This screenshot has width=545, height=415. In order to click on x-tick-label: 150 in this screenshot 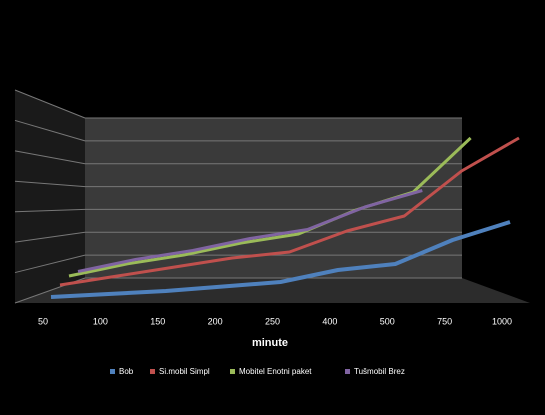, I will do `click(157, 321)`.